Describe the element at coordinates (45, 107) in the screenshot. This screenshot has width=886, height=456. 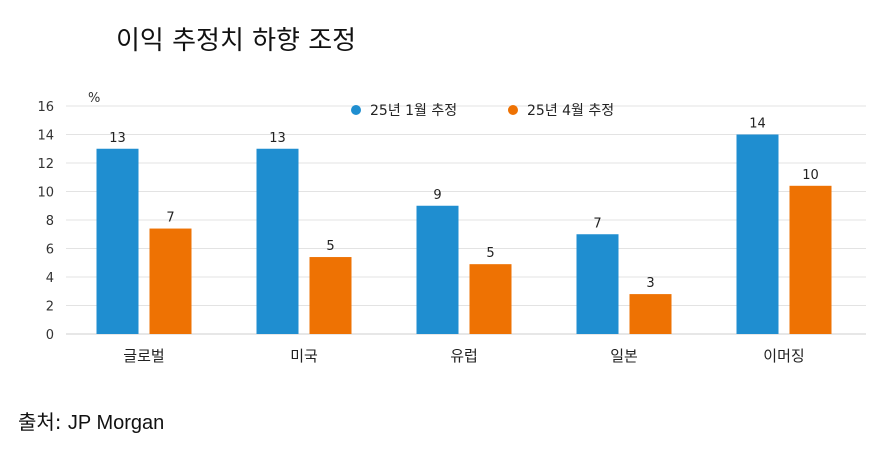
I see `y-tick-label: 16` at that location.